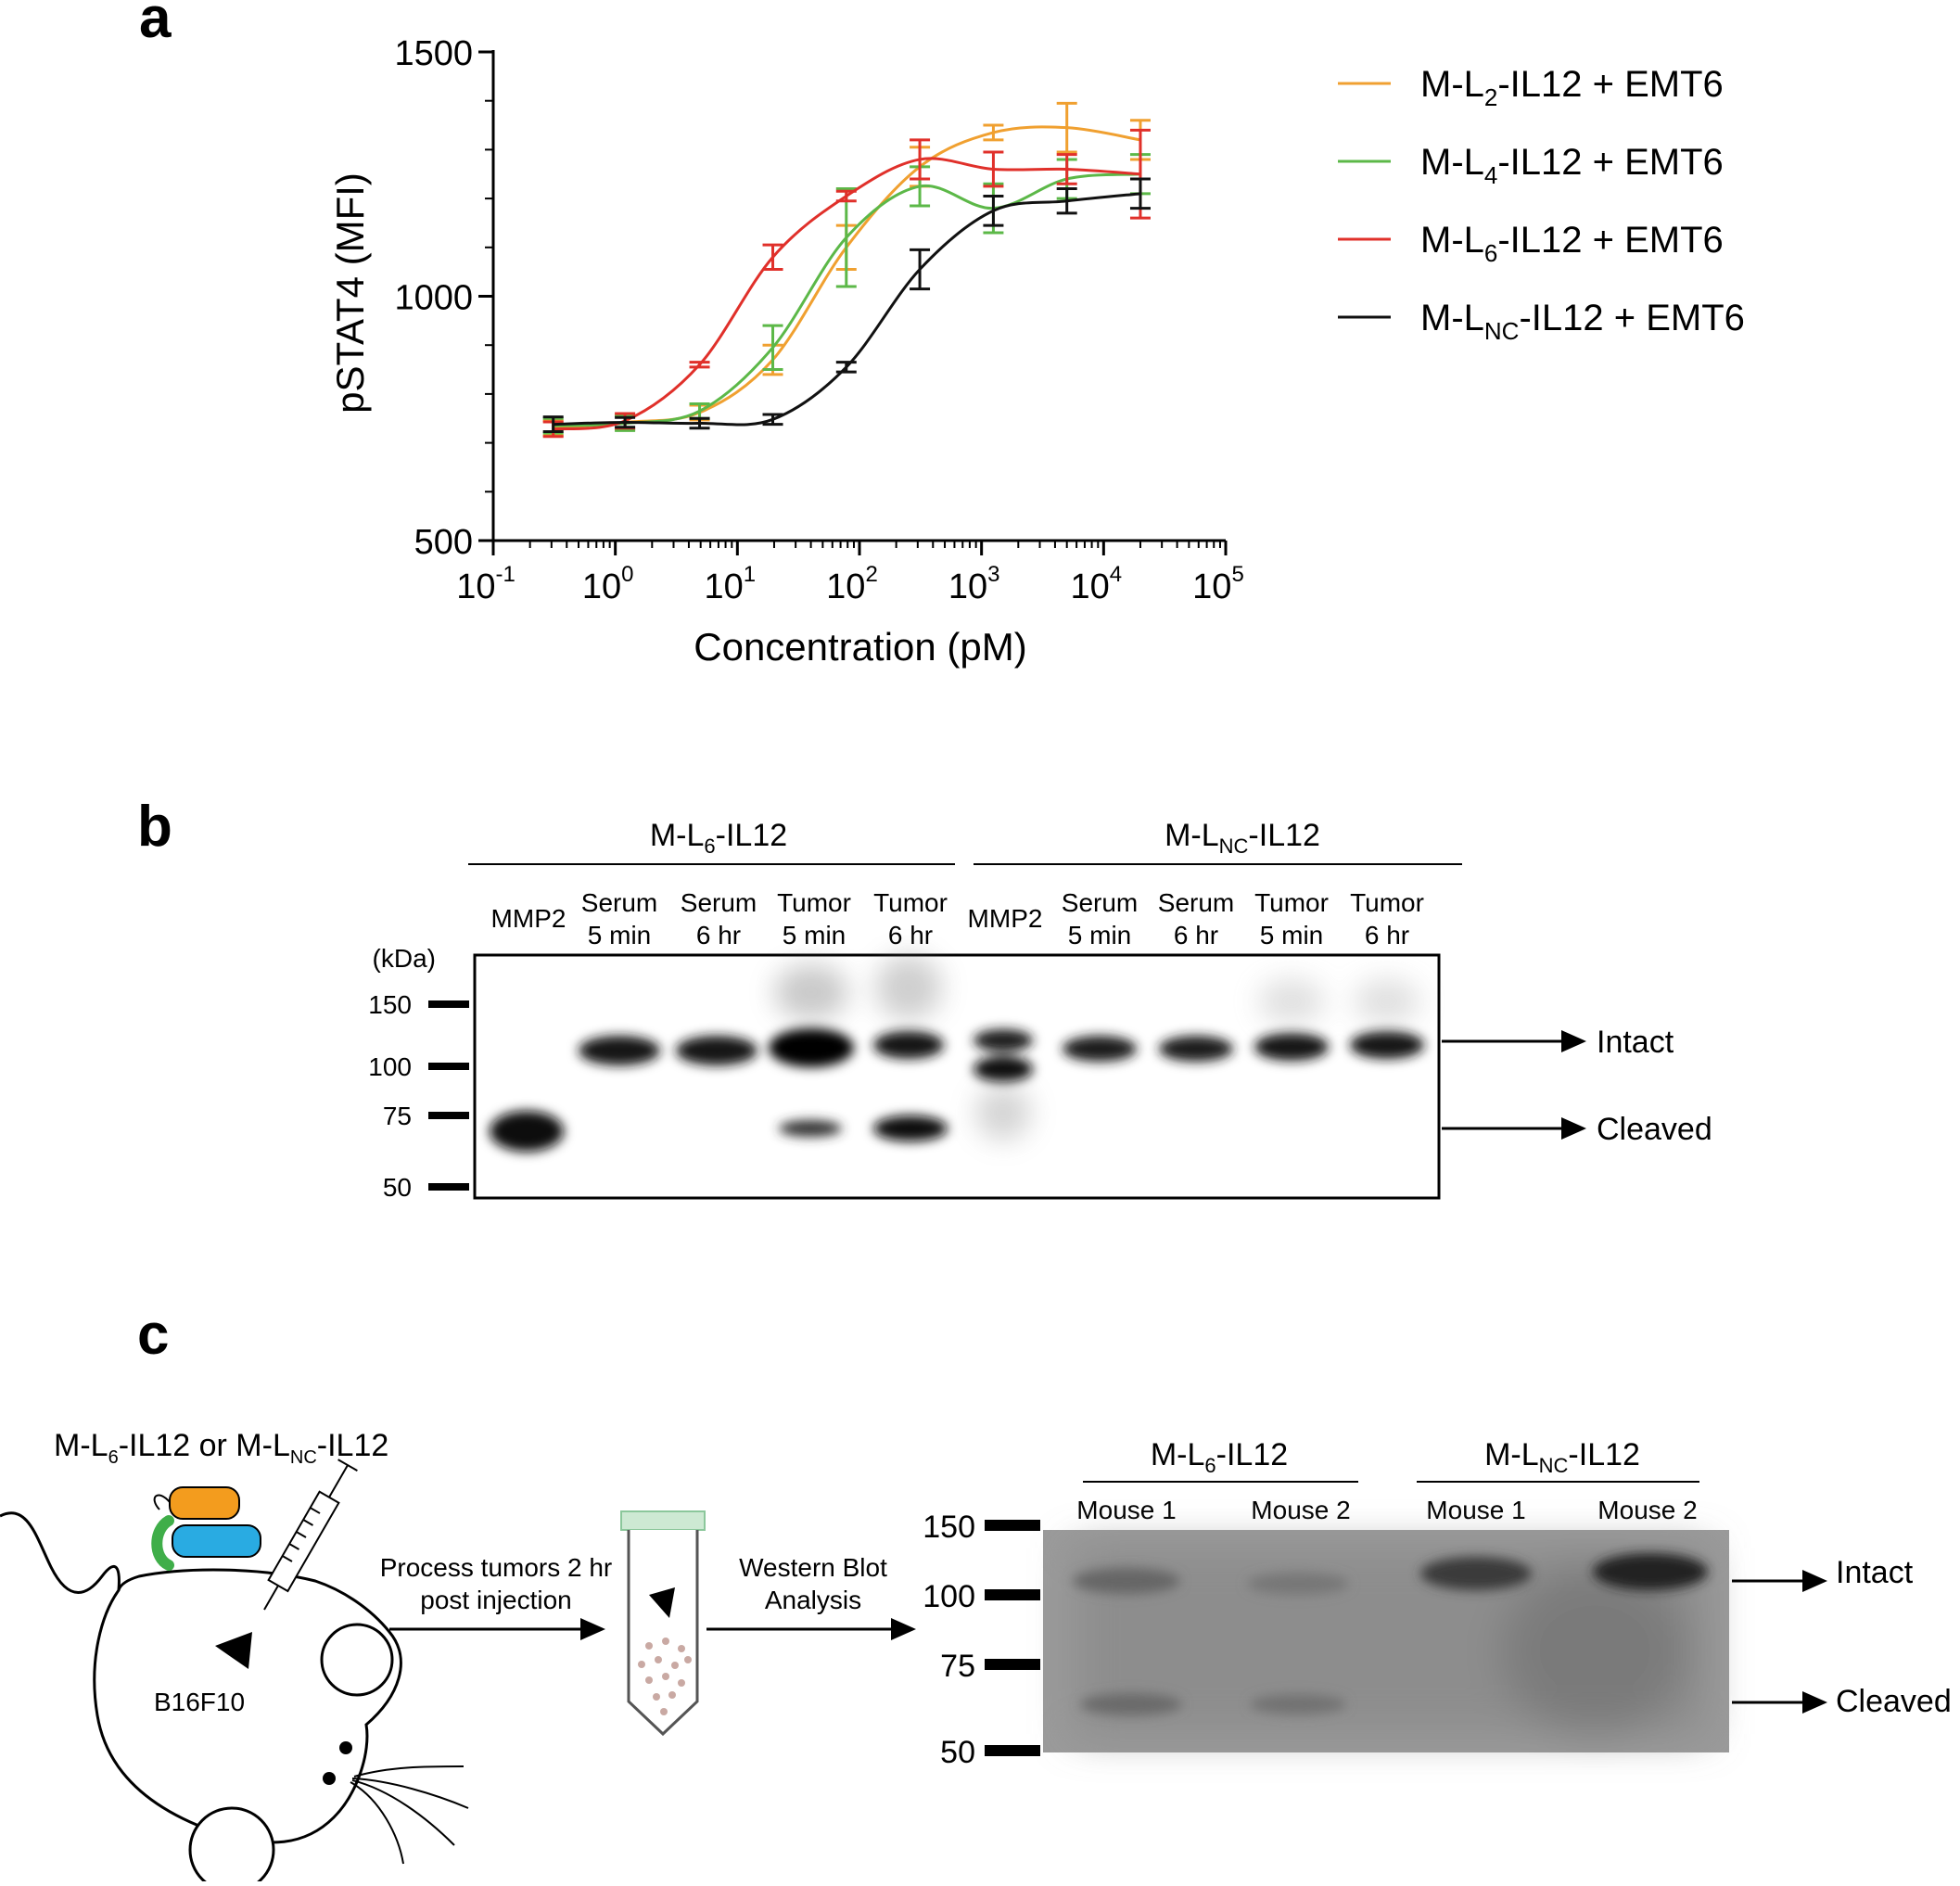 This screenshot has width=1960, height=1886. I want to click on step2-line1: Western Blot, so click(813, 1567).